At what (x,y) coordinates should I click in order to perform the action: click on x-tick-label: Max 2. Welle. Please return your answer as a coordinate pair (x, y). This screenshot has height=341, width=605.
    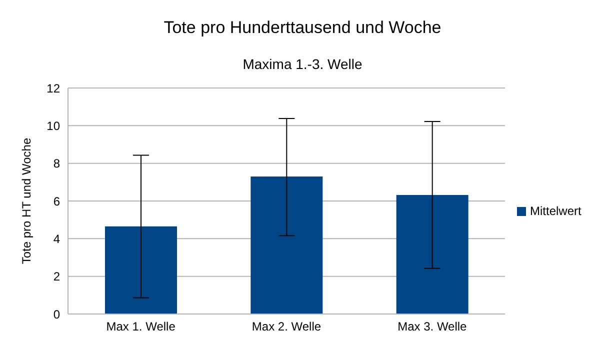
    Looking at the image, I should click on (287, 327).